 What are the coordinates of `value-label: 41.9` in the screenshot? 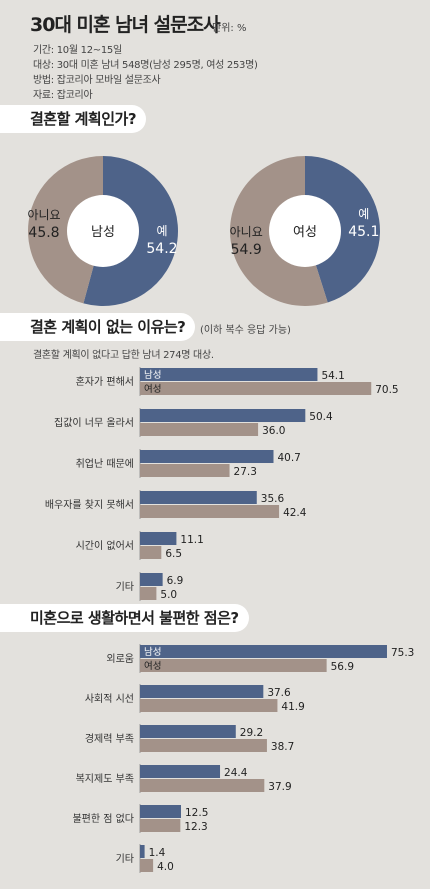 It's located at (292, 707).